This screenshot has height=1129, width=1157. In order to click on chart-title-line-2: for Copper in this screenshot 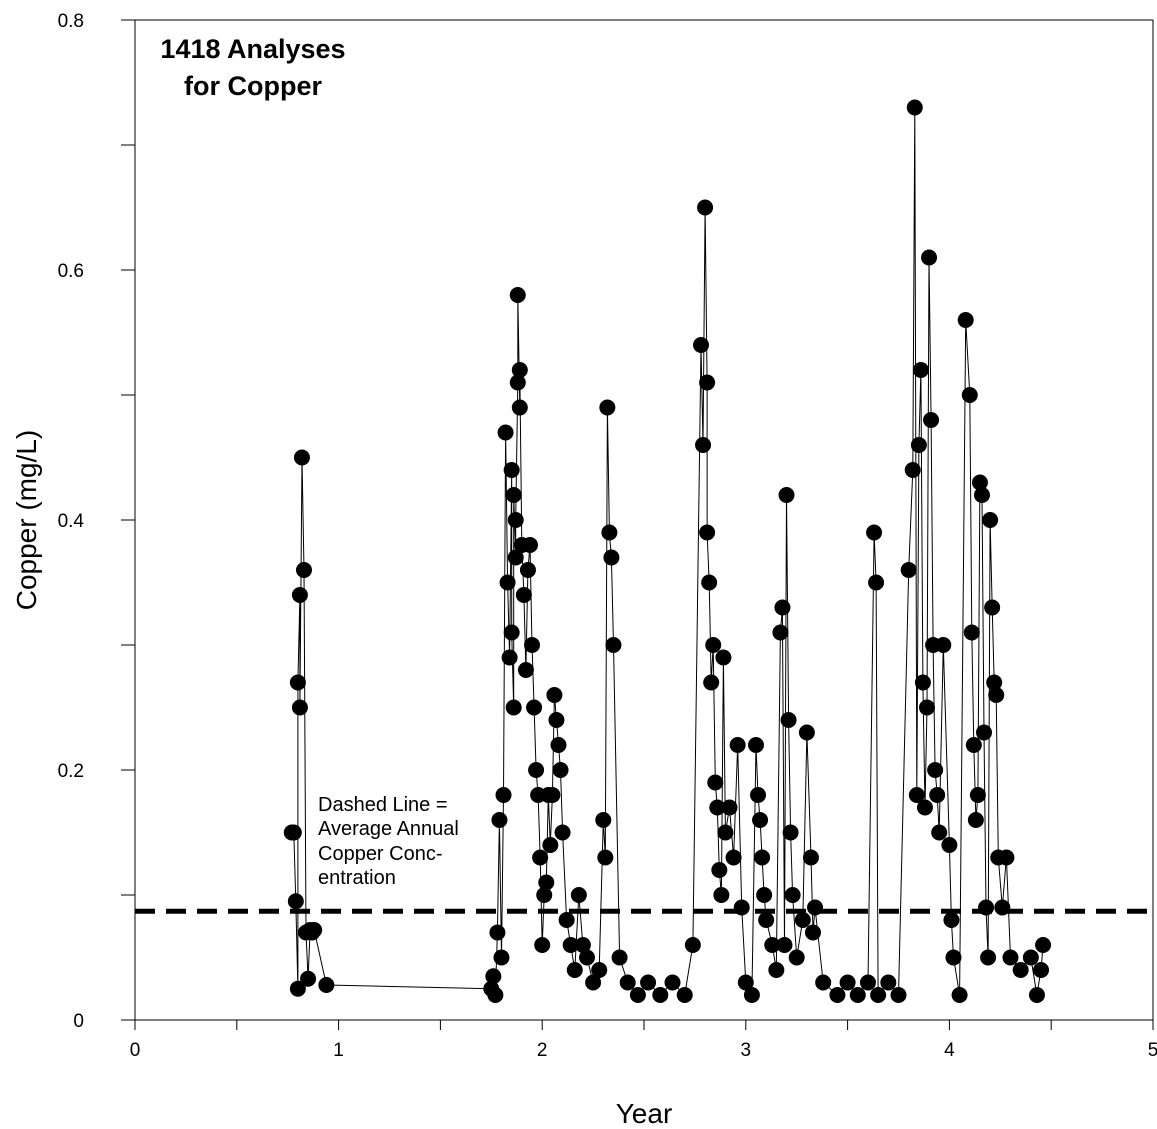, I will do `click(253, 86)`.